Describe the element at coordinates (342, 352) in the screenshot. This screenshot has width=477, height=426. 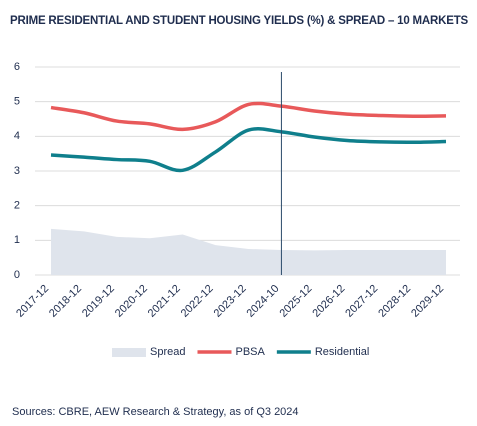
I see `legend-label: Residential` at that location.